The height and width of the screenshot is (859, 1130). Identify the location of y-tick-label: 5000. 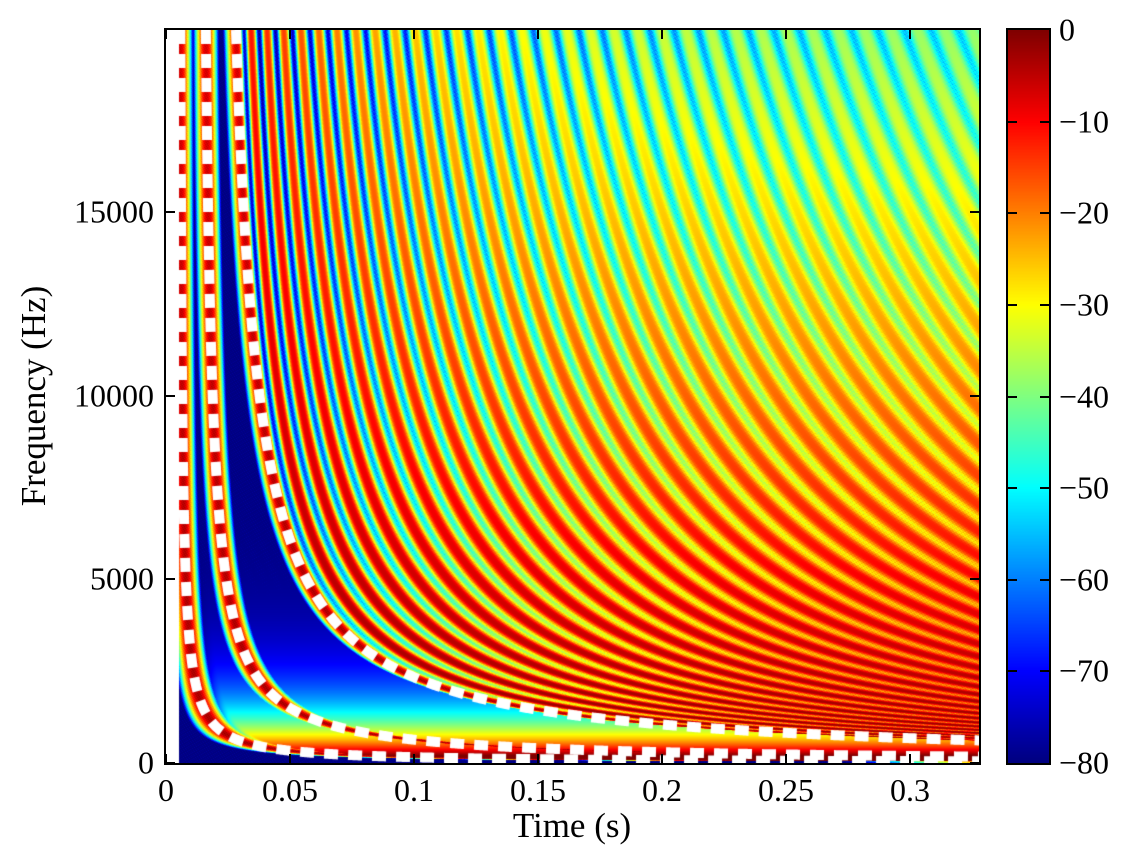
(122, 578).